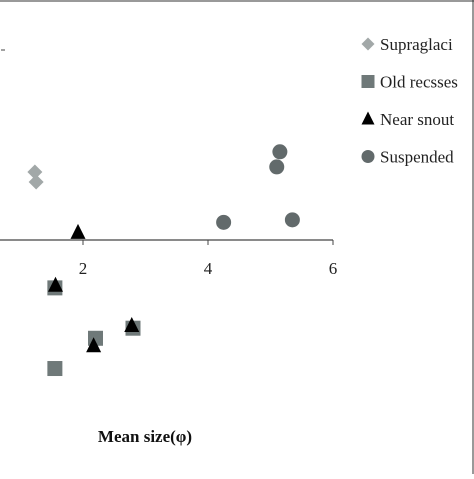  I want to click on legend-marker-diamond, so click(368, 44).